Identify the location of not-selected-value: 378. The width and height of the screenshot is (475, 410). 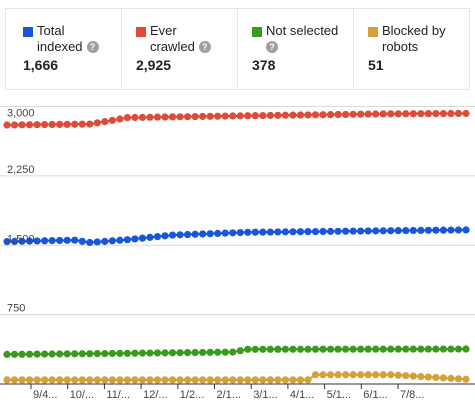
(264, 65).